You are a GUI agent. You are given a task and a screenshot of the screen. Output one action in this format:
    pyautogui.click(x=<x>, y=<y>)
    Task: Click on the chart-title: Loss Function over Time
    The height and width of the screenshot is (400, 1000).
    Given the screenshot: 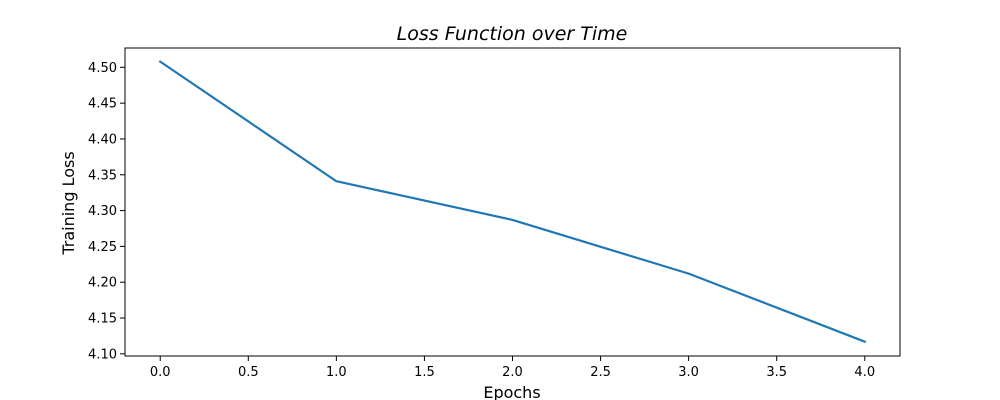 What is the action you would take?
    pyautogui.click(x=512, y=34)
    